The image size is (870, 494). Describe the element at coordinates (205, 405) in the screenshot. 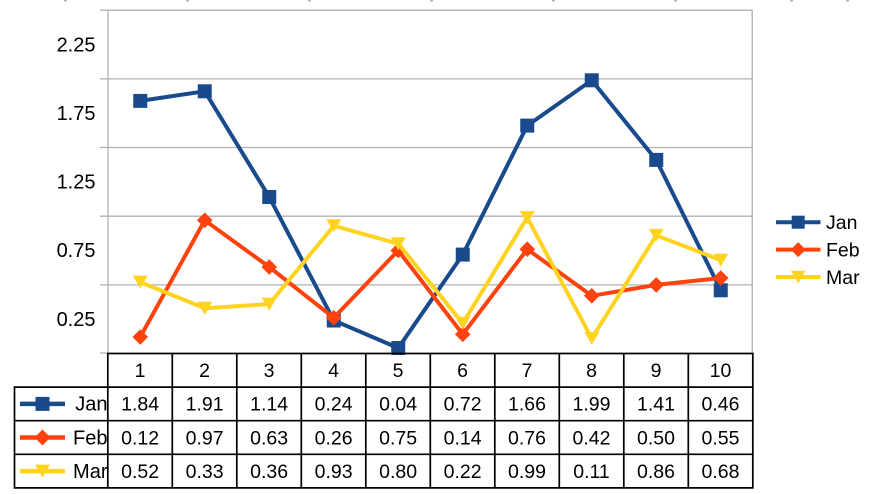

I see `svg-text: 1.91` at that location.